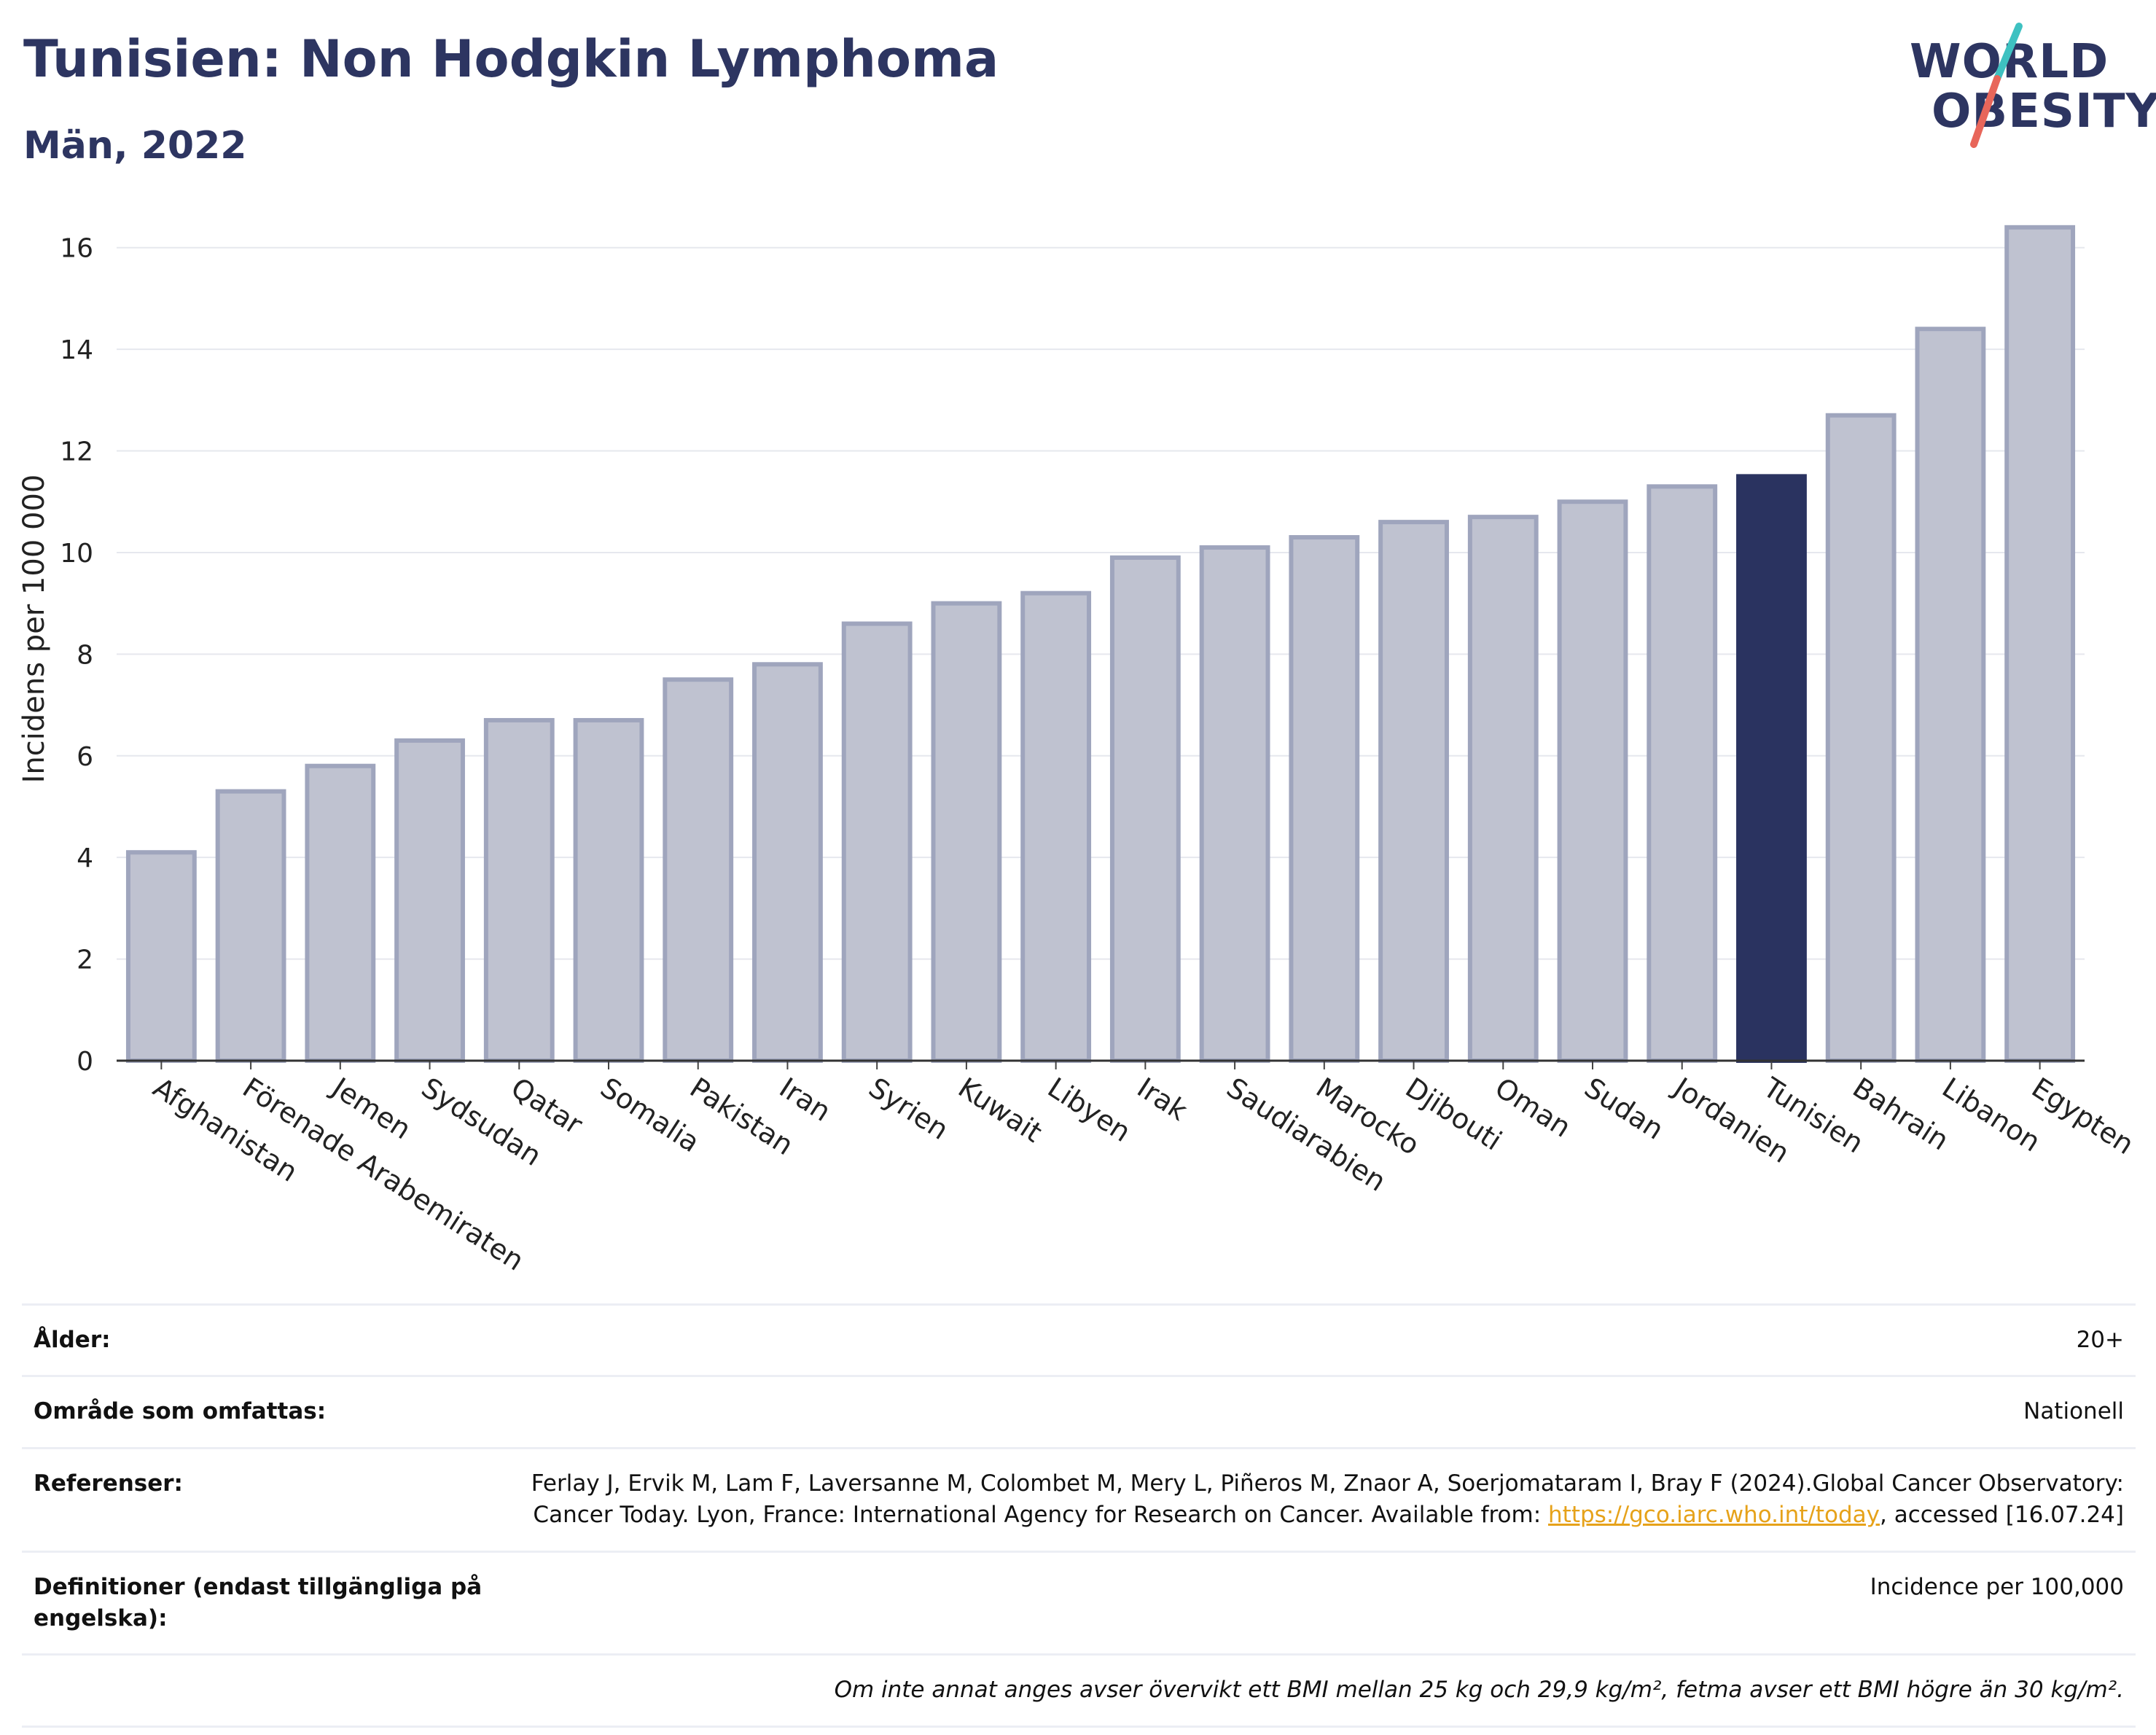  What do you see at coordinates (608, 890) in the screenshot?
I see `bar-somalia` at bounding box center [608, 890].